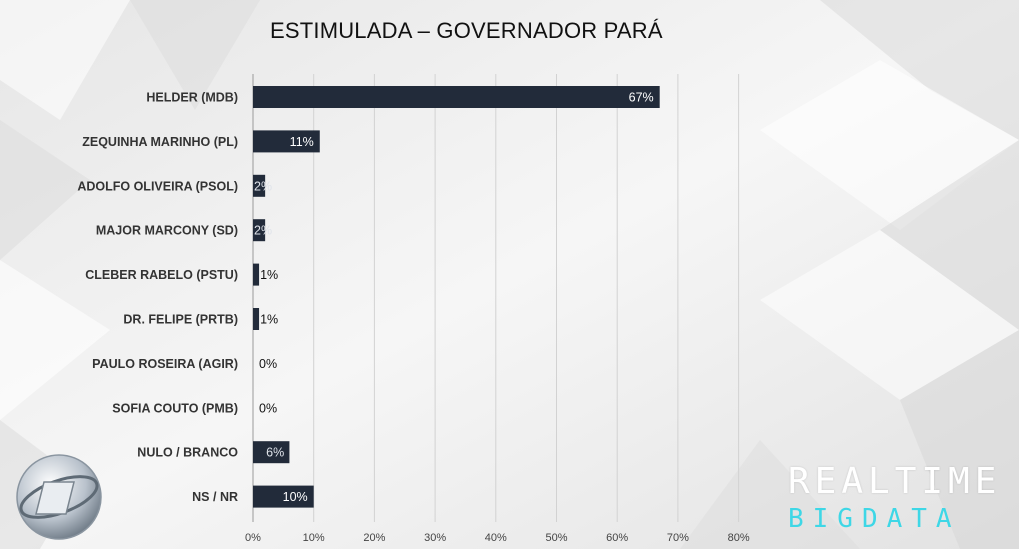 The width and height of the screenshot is (1019, 549). I want to click on category-label: DR. FELIPE (PRTB), so click(180, 320).